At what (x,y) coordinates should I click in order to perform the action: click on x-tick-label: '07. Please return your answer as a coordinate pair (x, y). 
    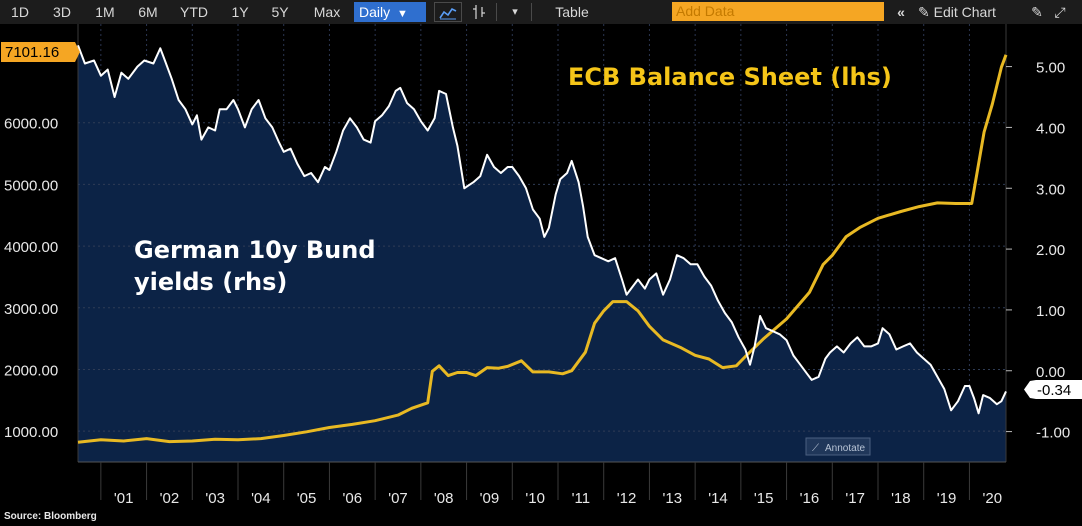
    Looking at the image, I should click on (398, 498).